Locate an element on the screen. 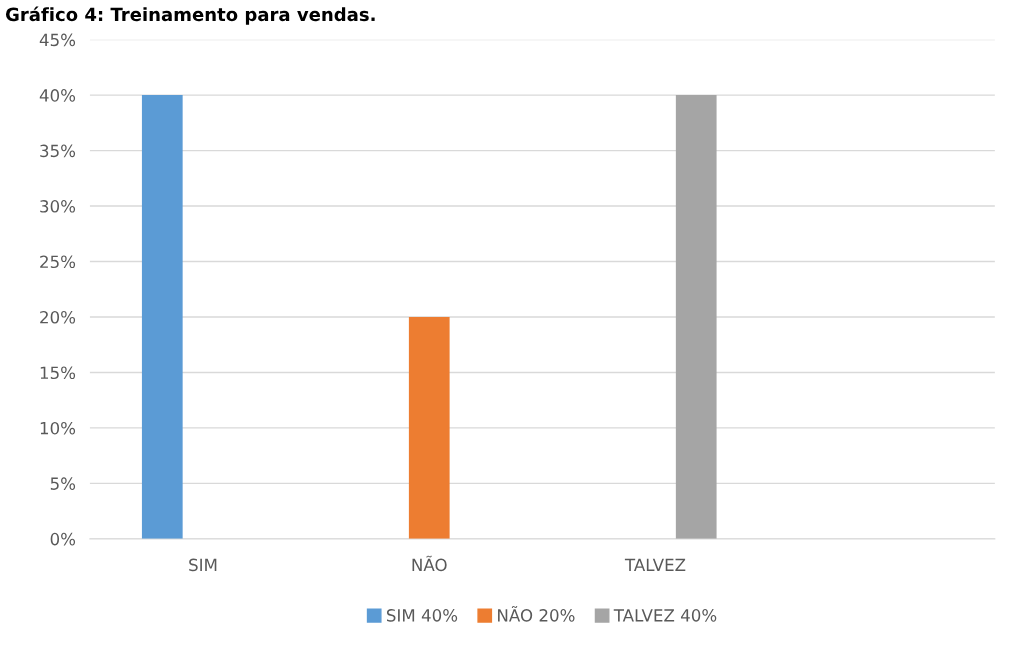 The image size is (1010, 650). y-tick-label: 45% is located at coordinates (57, 40).